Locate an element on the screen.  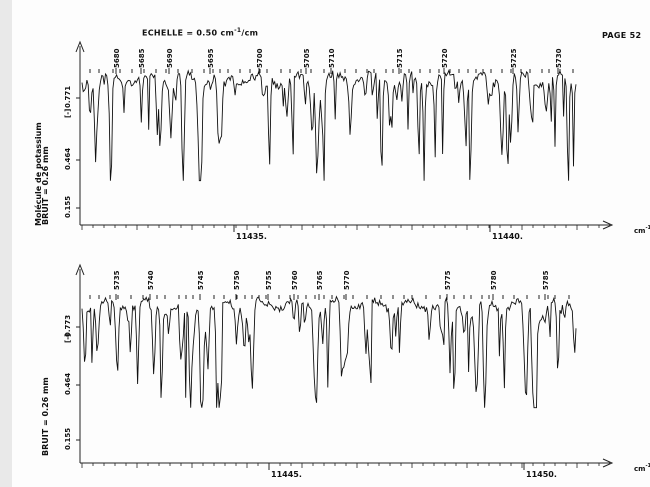
line-number-label: 5695 is located at coordinates (211, 58).